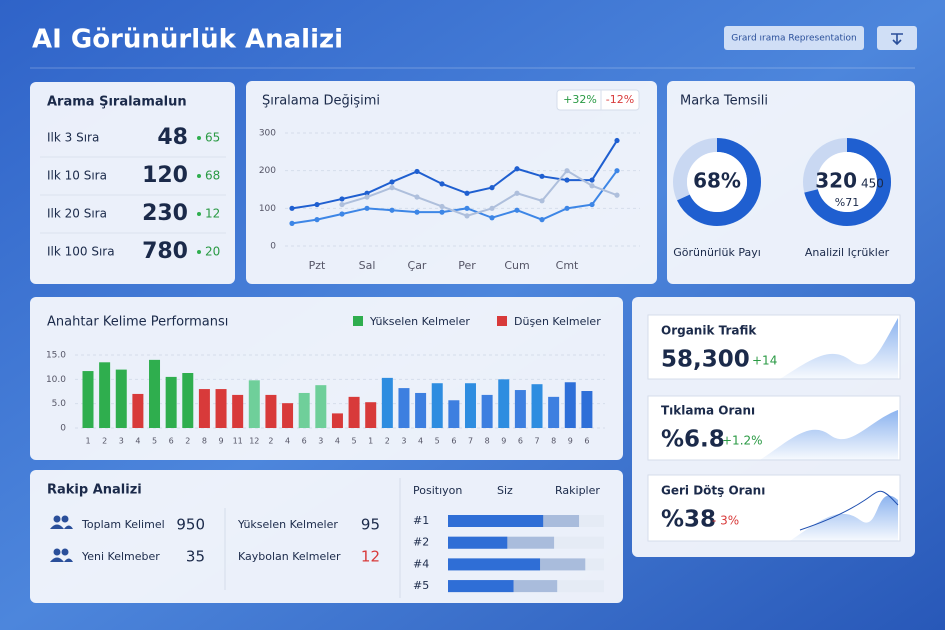 Image resolution: width=945 pixels, height=630 pixels. What do you see at coordinates (872, 184) in the screenshot?
I see `donut-total: 450` at bounding box center [872, 184].